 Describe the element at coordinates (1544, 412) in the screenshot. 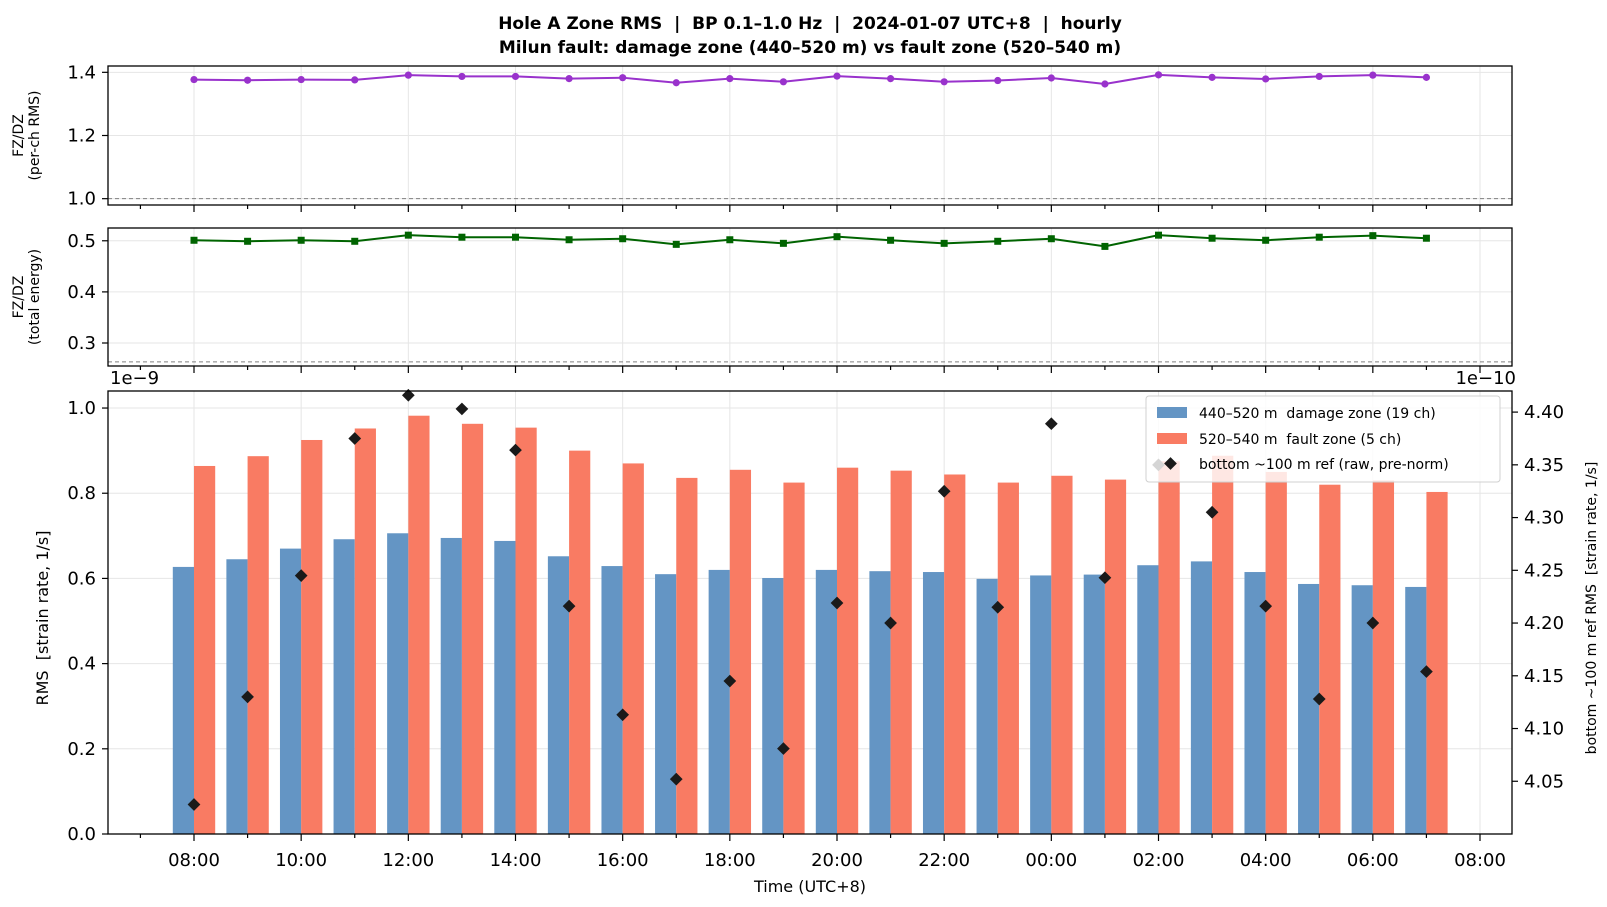

I see `y2-tick-label: 4.40` at that location.